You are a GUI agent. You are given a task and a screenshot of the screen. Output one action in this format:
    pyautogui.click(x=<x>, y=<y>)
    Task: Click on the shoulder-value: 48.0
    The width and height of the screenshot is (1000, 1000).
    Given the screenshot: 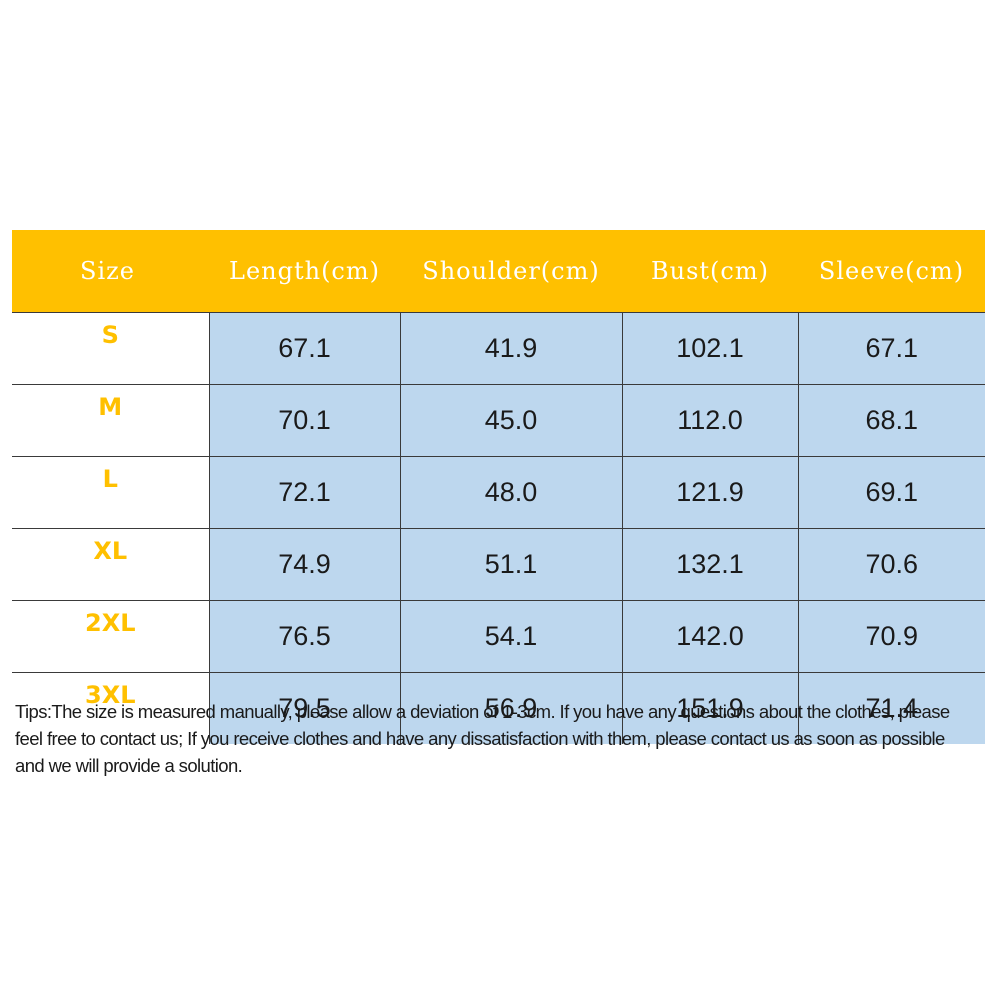 What is the action you would take?
    pyautogui.click(x=510, y=492)
    